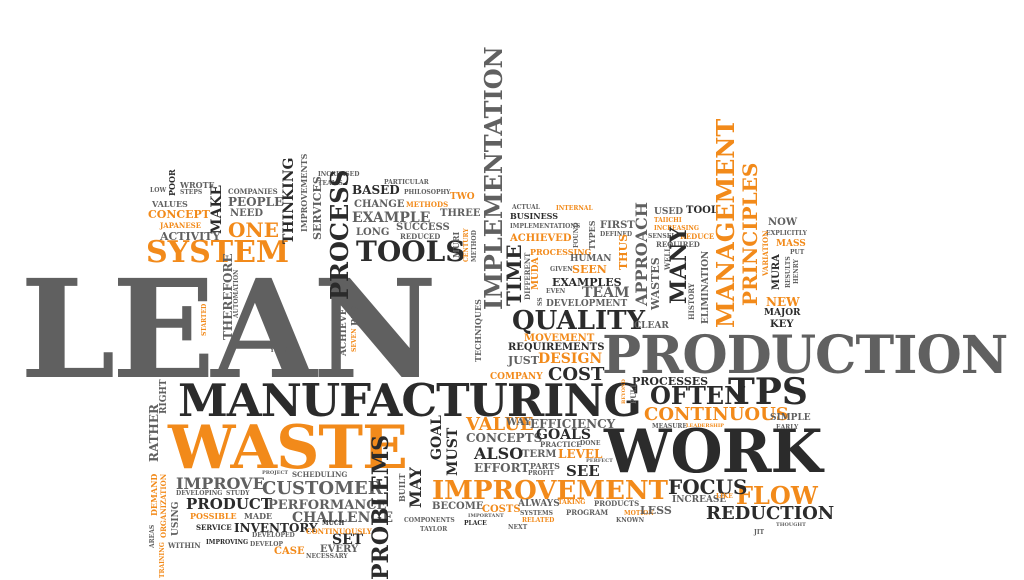  Describe the element at coordinates (616, 234) in the screenshot. I see `word-defined: DEFINED` at that location.